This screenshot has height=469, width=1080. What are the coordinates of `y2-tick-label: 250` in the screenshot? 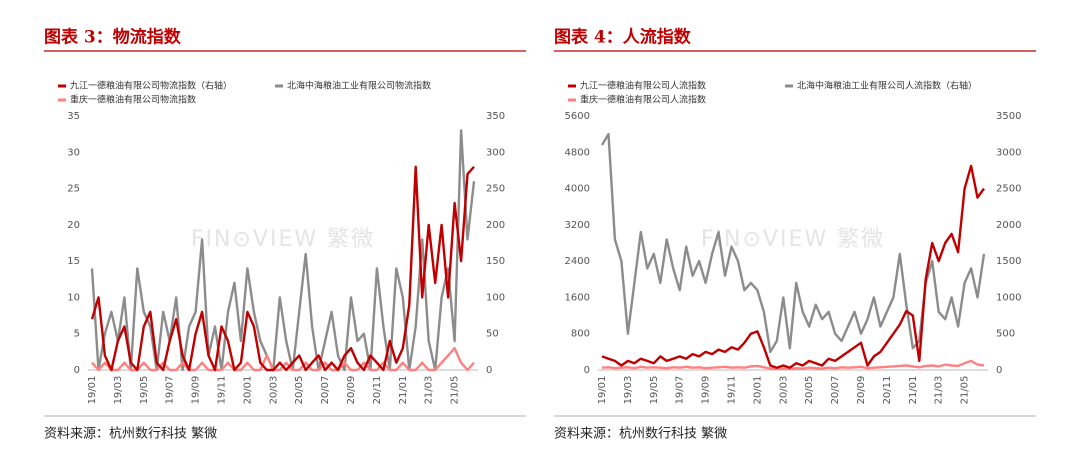 It's located at (495, 189).